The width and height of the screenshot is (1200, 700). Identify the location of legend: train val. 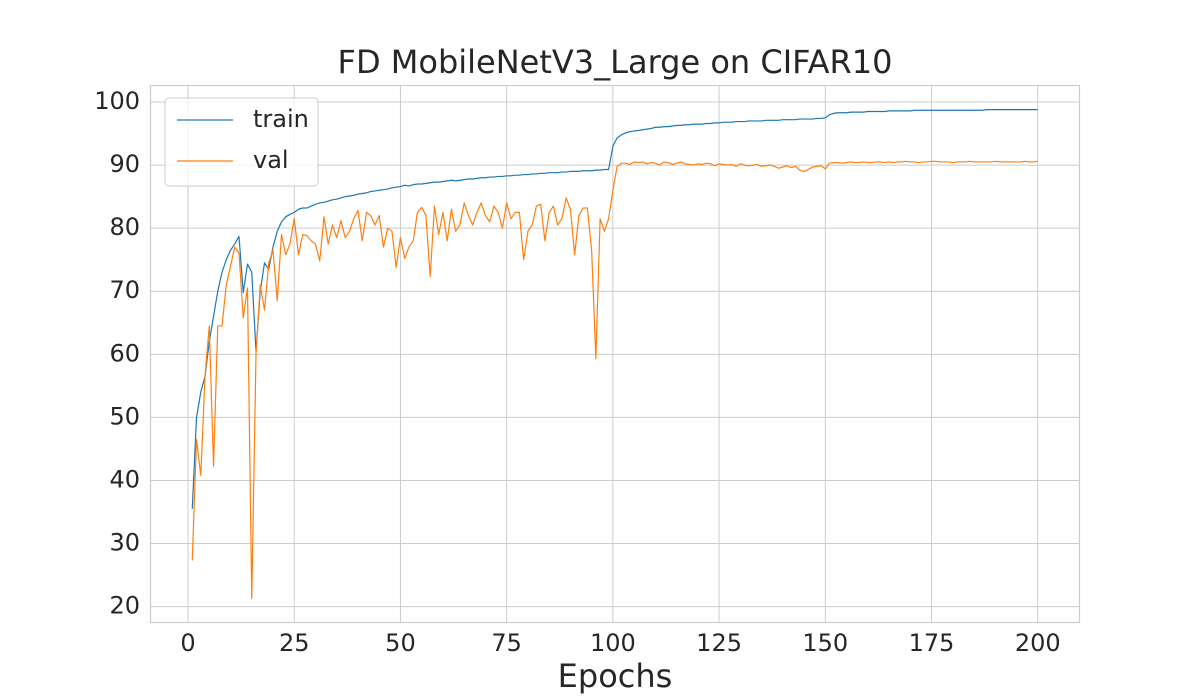
(241, 142).